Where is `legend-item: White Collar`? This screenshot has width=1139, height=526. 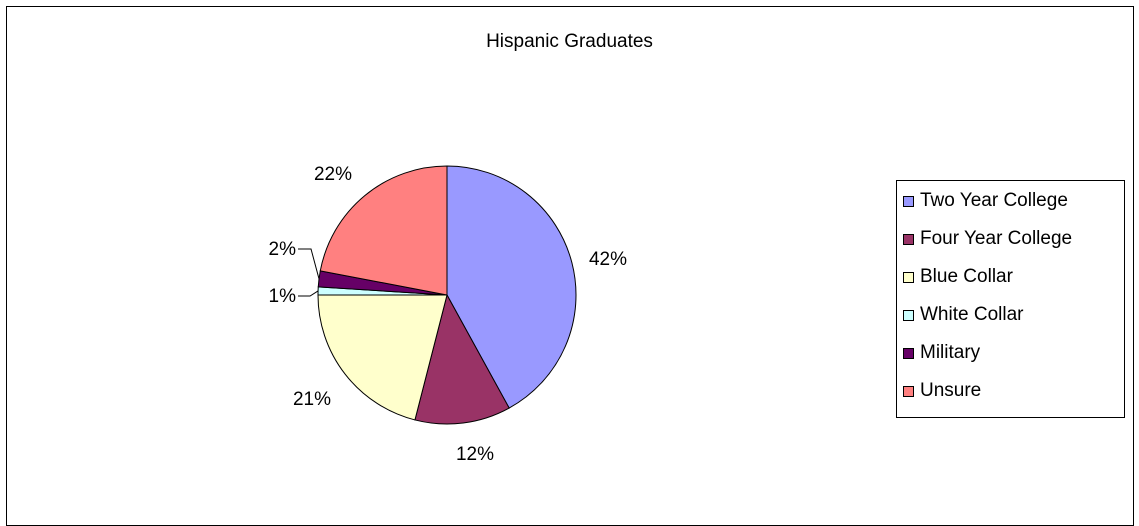 legend-item: White Collar is located at coordinates (963, 315).